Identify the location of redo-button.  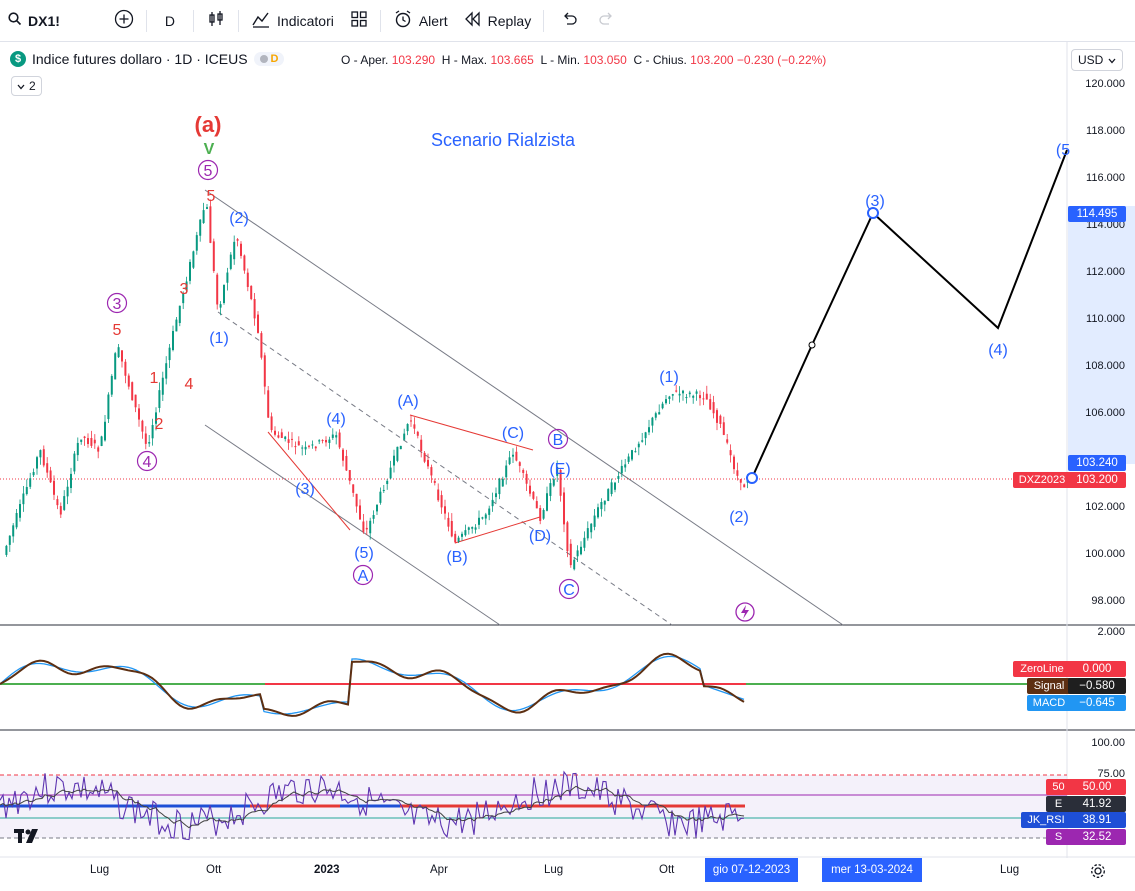
(607, 21).